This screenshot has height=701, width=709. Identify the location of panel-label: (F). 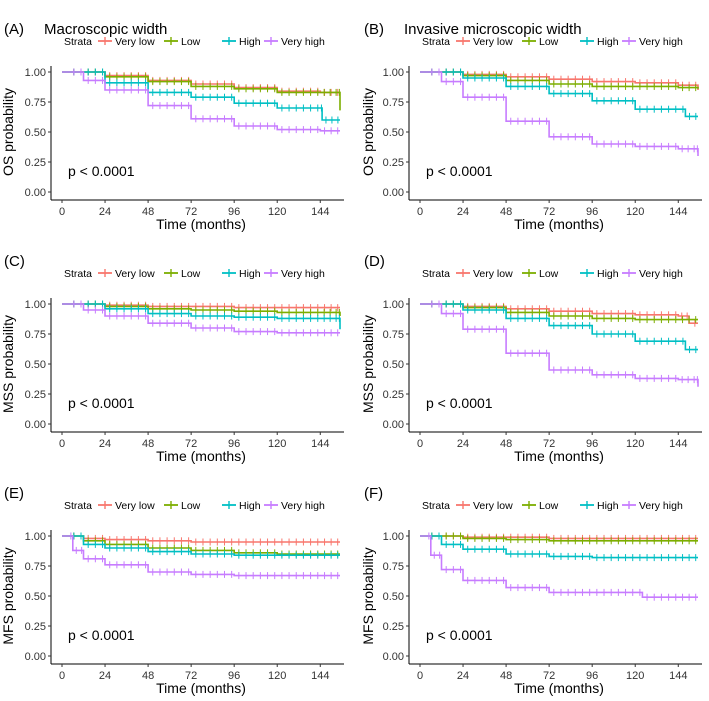
(373, 493).